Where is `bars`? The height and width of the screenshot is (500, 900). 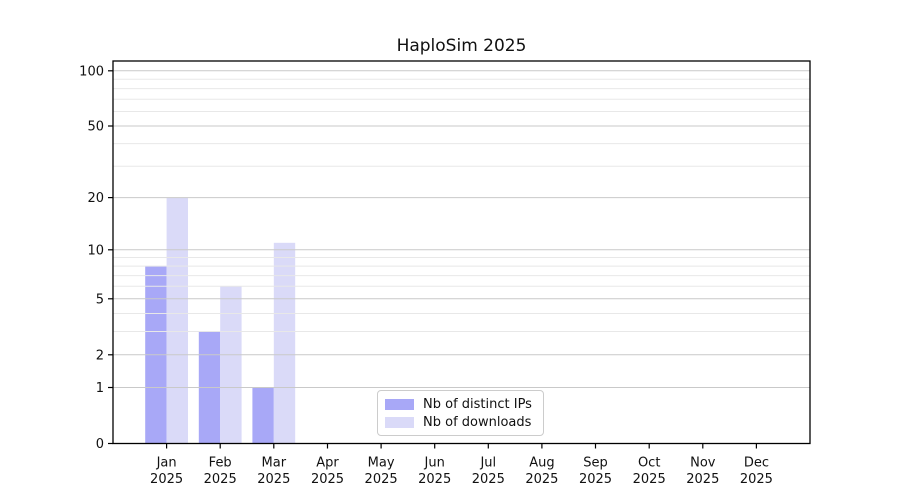
bars is located at coordinates (220, 320).